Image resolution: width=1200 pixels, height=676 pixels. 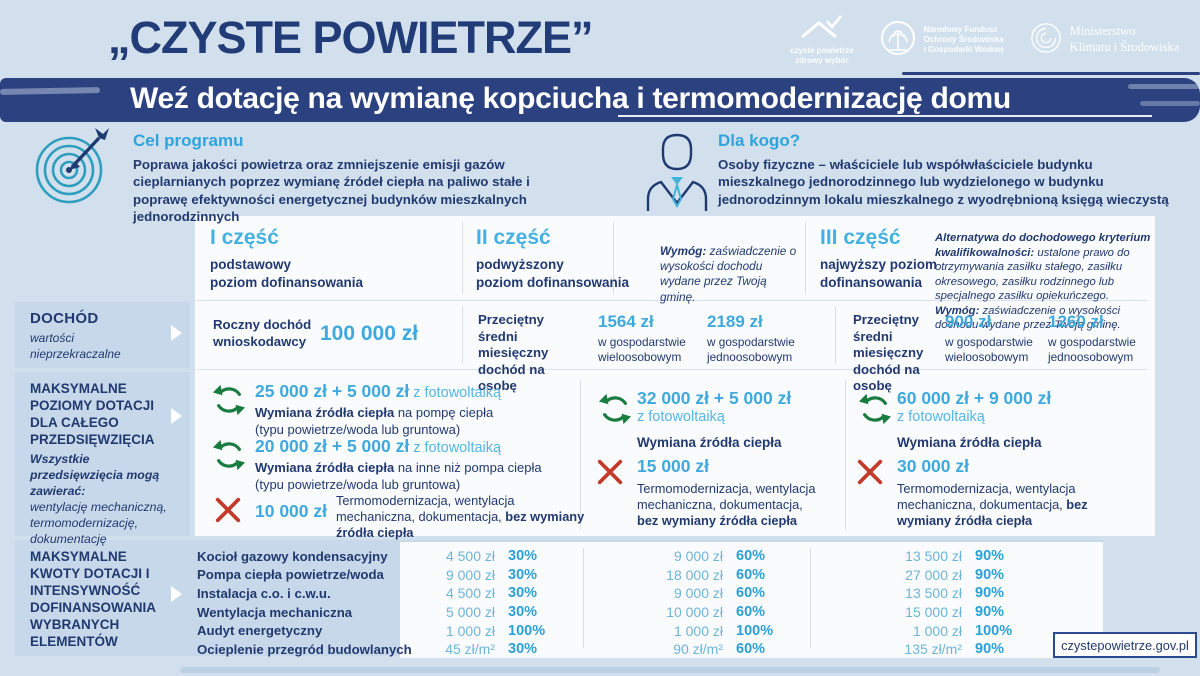 I want to click on grant-amount: 10 000 zł, so click(x=291, y=511).